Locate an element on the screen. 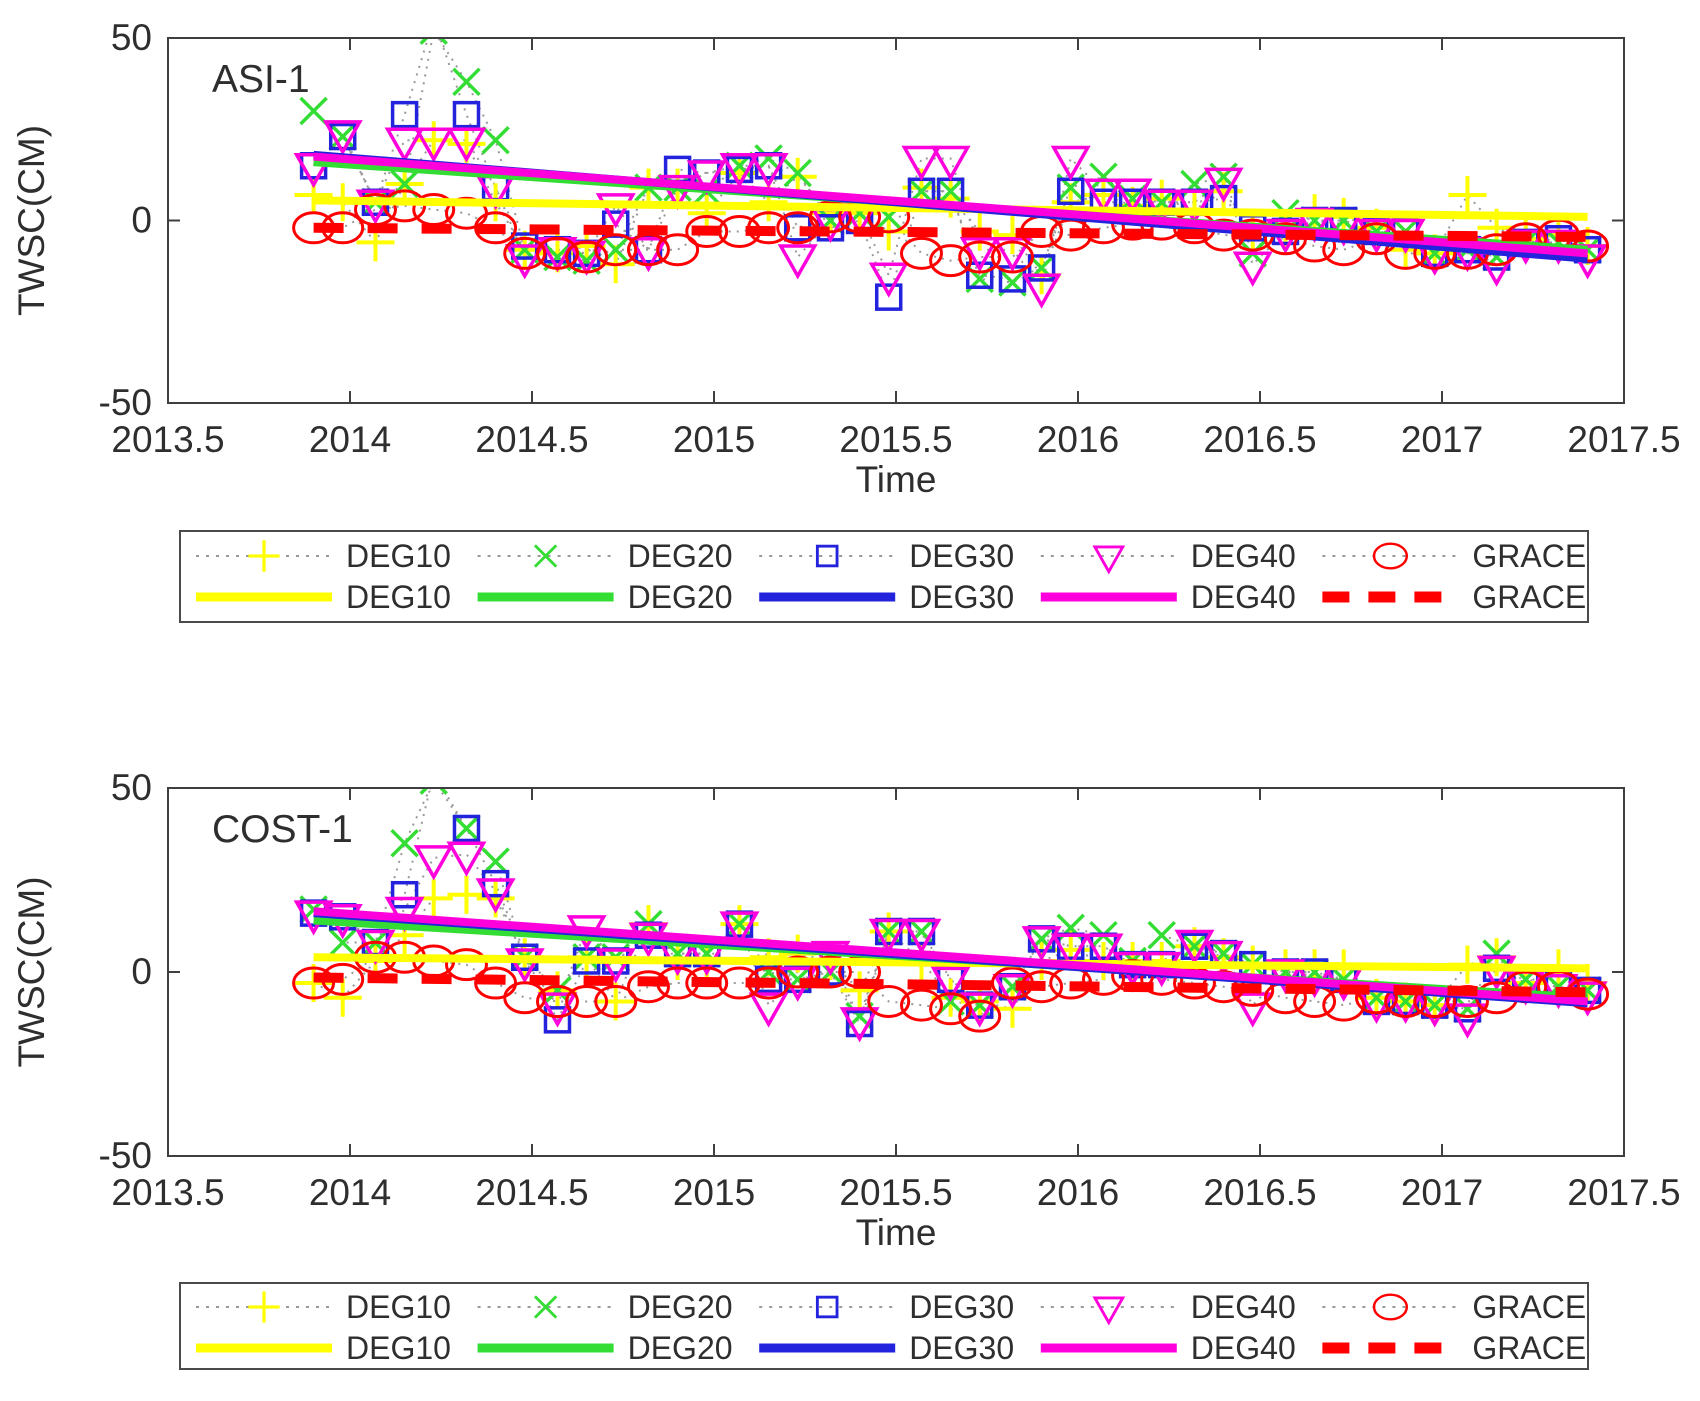 The image size is (1700, 1401). connector-GRACE is located at coordinates (950, 233).